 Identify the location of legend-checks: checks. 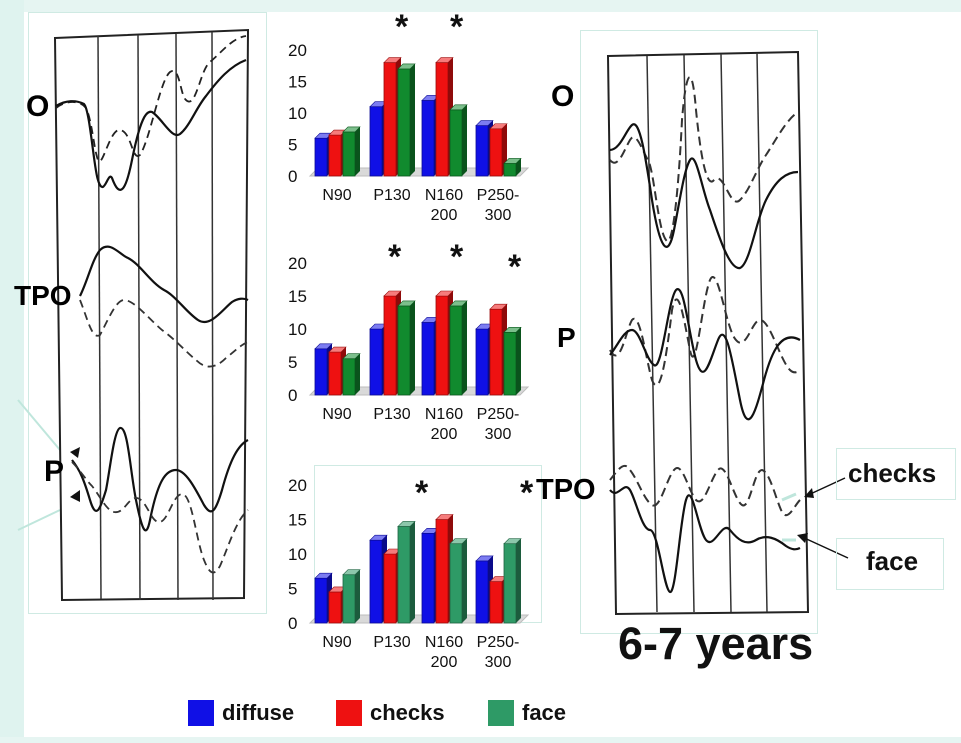
(390, 713).